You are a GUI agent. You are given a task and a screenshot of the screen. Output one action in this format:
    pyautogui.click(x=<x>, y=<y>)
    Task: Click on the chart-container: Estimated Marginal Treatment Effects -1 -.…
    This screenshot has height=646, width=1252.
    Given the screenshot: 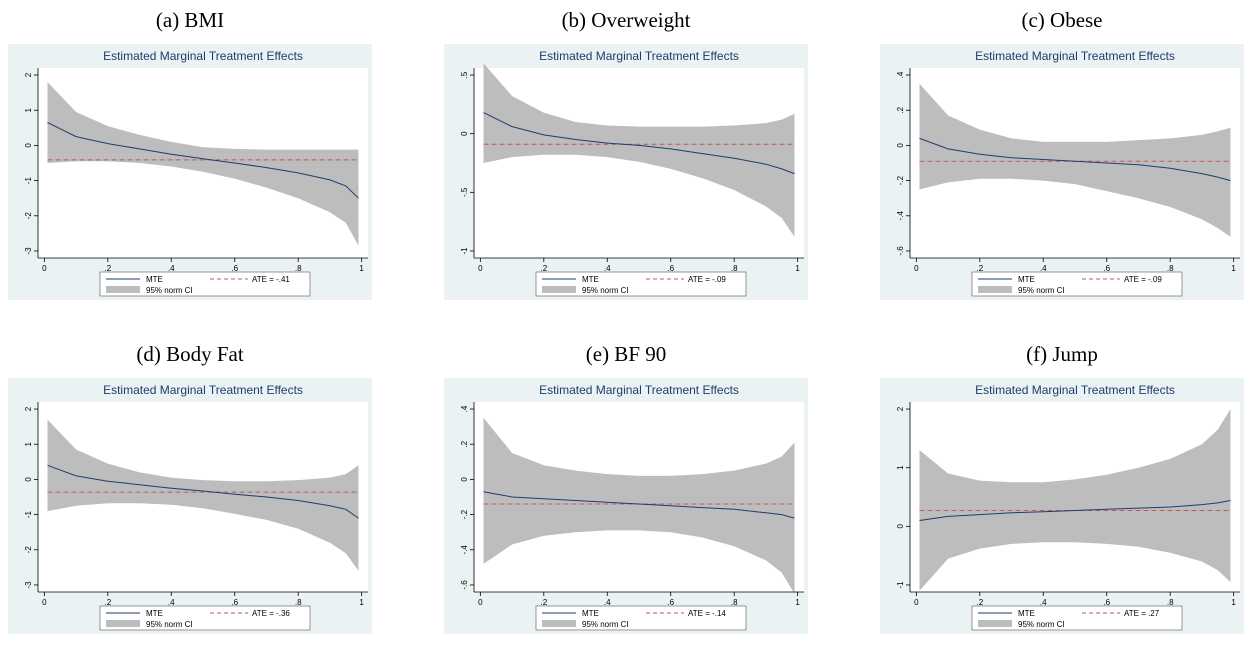 What is the action you would take?
    pyautogui.click(x=626, y=172)
    